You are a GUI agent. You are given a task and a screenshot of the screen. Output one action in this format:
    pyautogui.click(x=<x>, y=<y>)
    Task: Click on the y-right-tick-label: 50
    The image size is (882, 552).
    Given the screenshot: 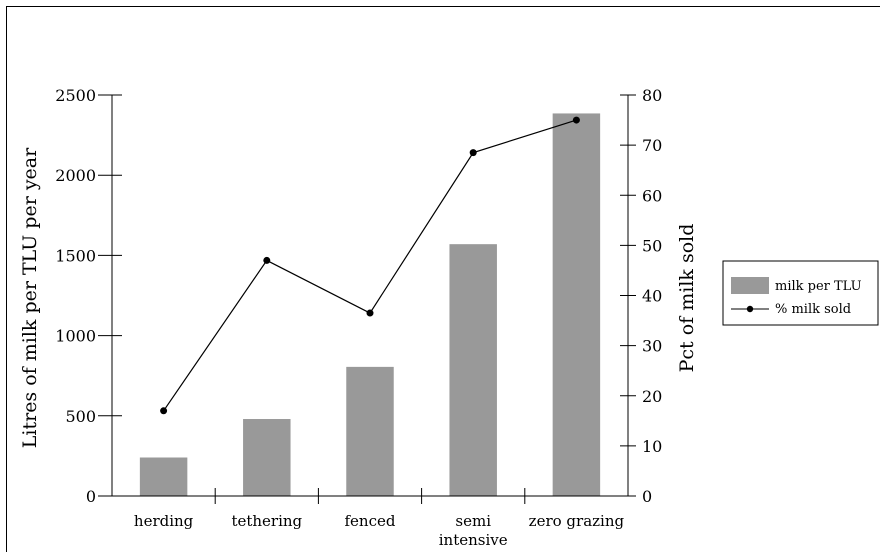 What is the action you would take?
    pyautogui.click(x=652, y=245)
    